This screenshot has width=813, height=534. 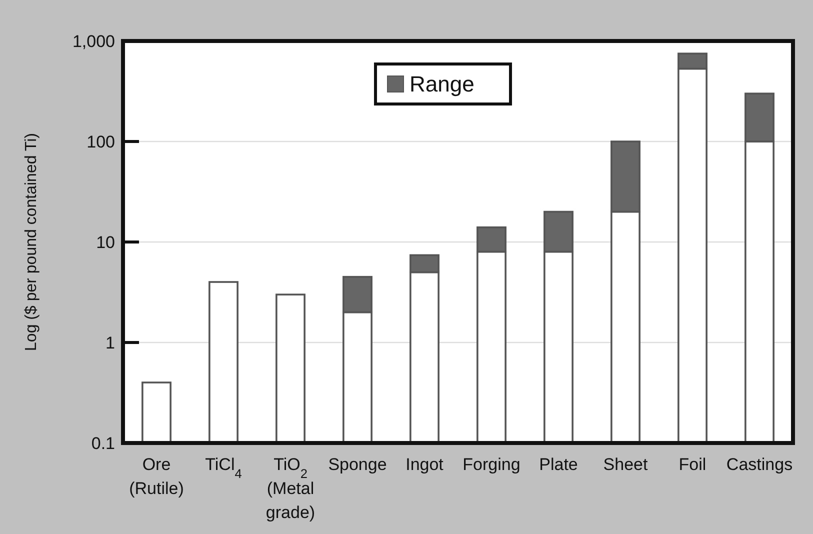 What do you see at coordinates (558, 464) in the screenshot?
I see `x-tick-label: Plate` at bounding box center [558, 464].